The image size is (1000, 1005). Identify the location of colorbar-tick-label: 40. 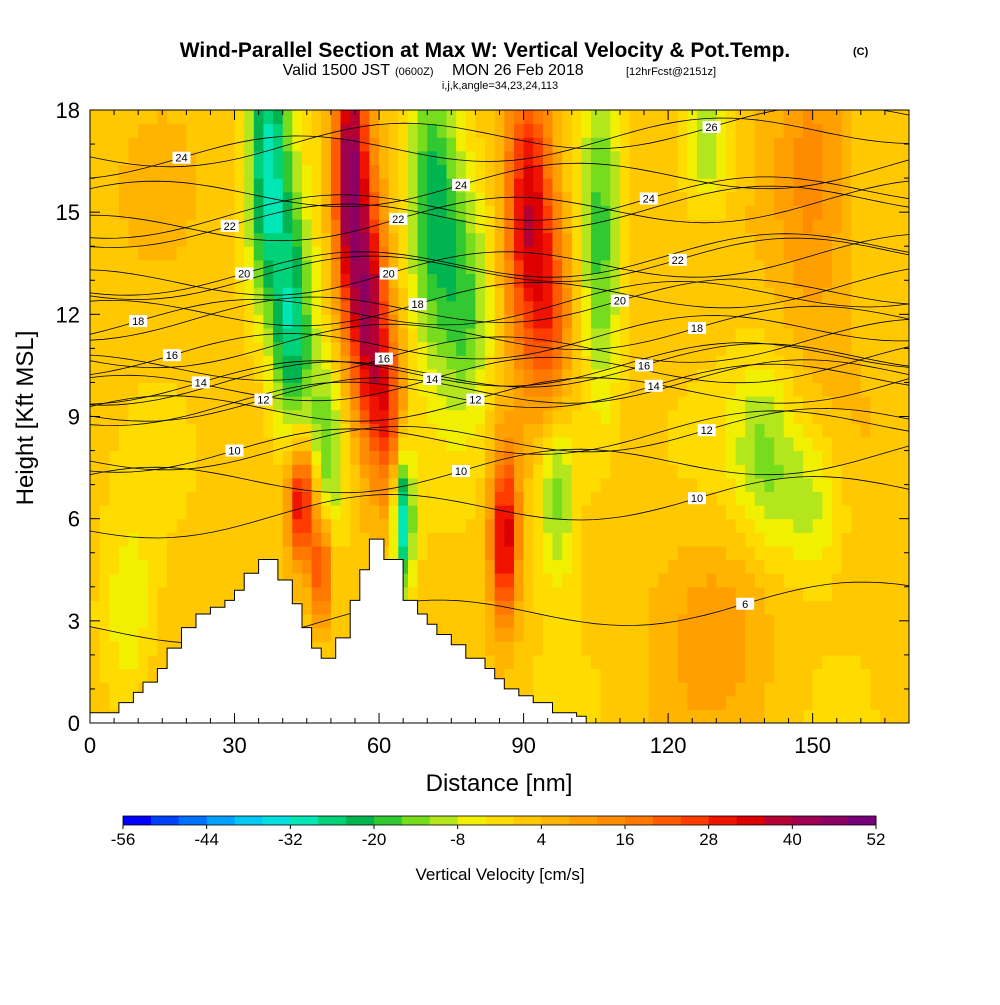
(792, 839).